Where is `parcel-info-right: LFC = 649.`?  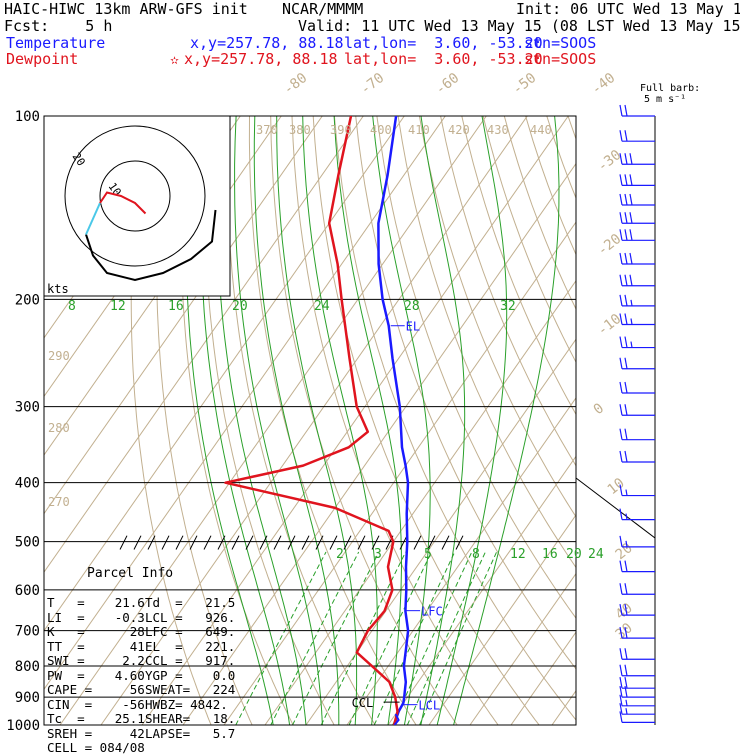
parcel-info-right: LFC = 649. is located at coordinates (190, 631).